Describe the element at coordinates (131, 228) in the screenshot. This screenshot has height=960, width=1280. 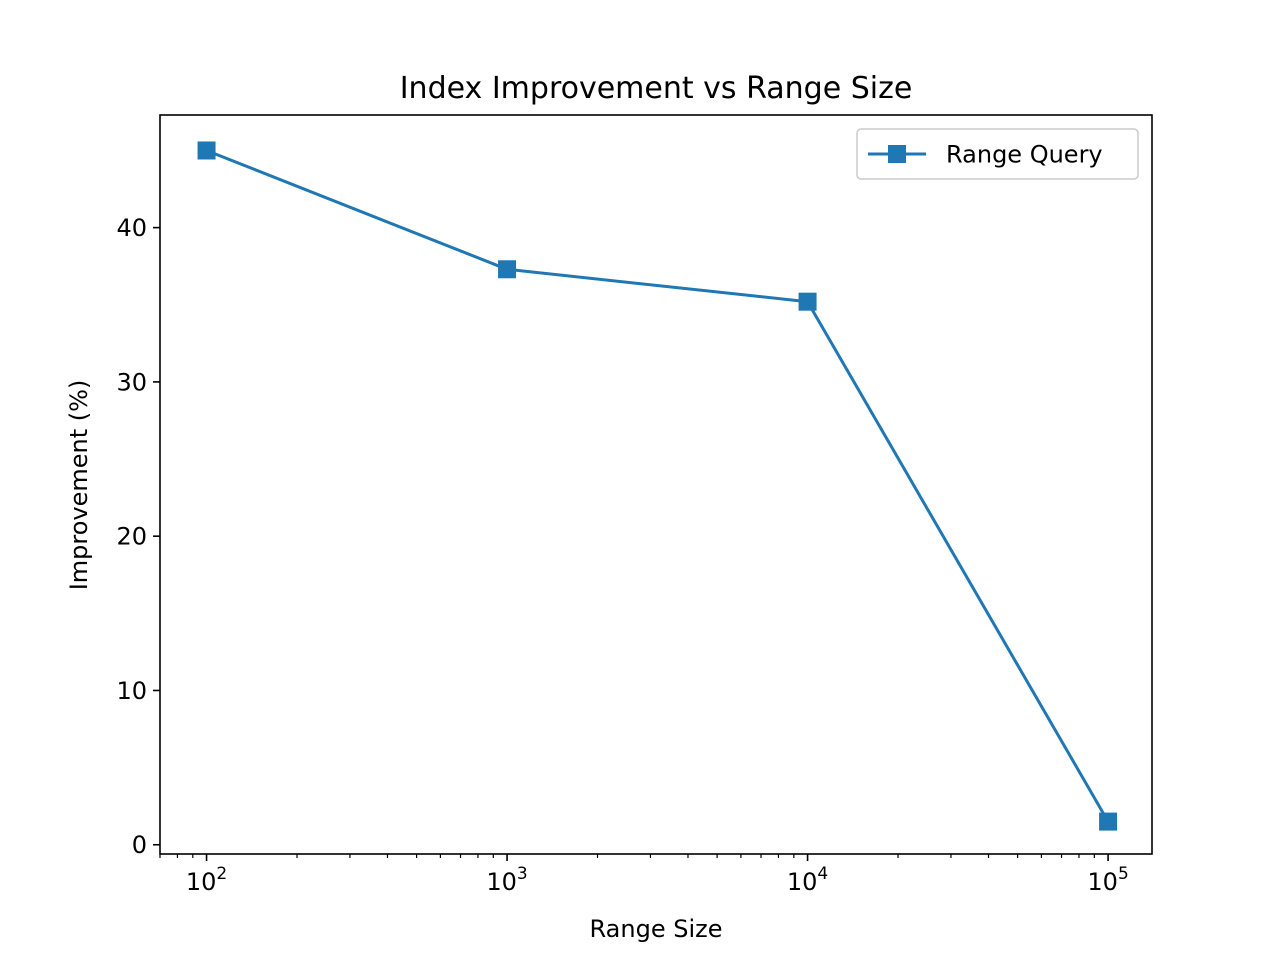
I see `y-tick-label: 40` at that location.